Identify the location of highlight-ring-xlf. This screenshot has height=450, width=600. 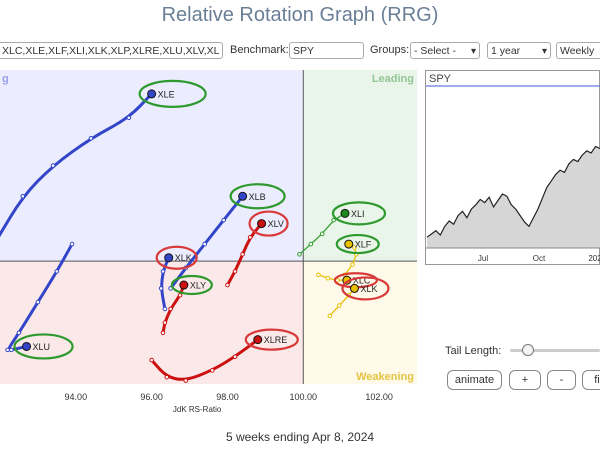
(357, 244).